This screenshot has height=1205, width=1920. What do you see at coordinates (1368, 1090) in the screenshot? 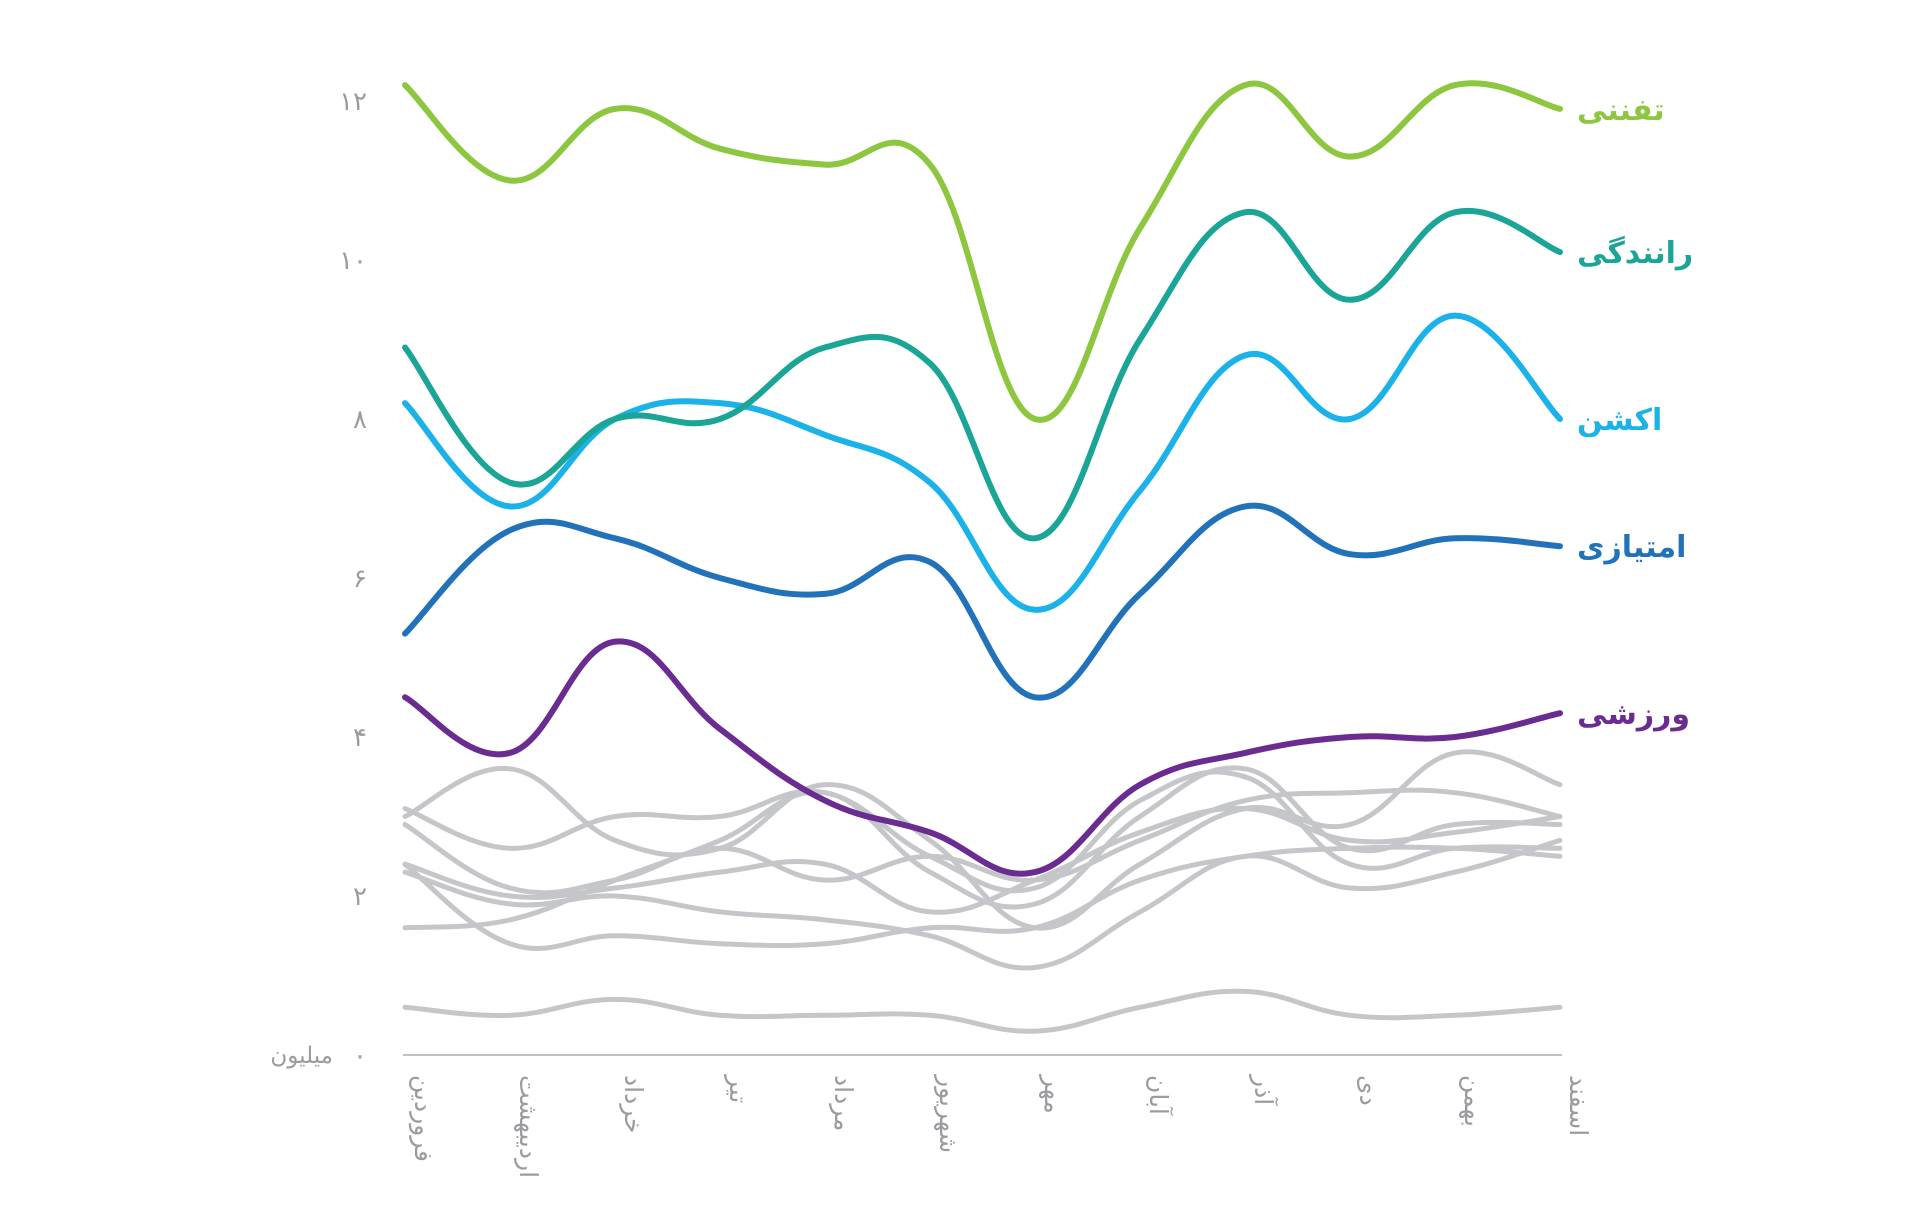
I see `x-tick-label: دی` at bounding box center [1368, 1090].